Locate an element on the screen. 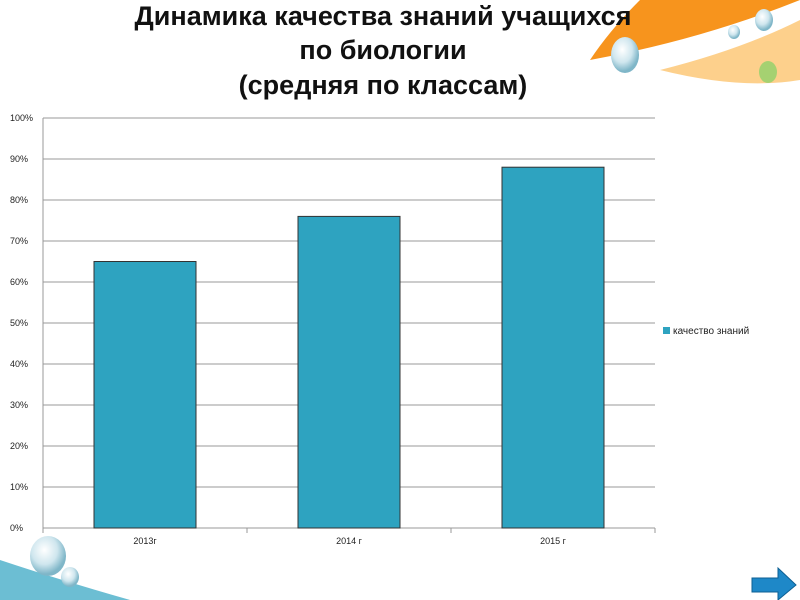 The width and height of the screenshot is (800, 600). y-tick-label: 60% is located at coordinates (19, 282).